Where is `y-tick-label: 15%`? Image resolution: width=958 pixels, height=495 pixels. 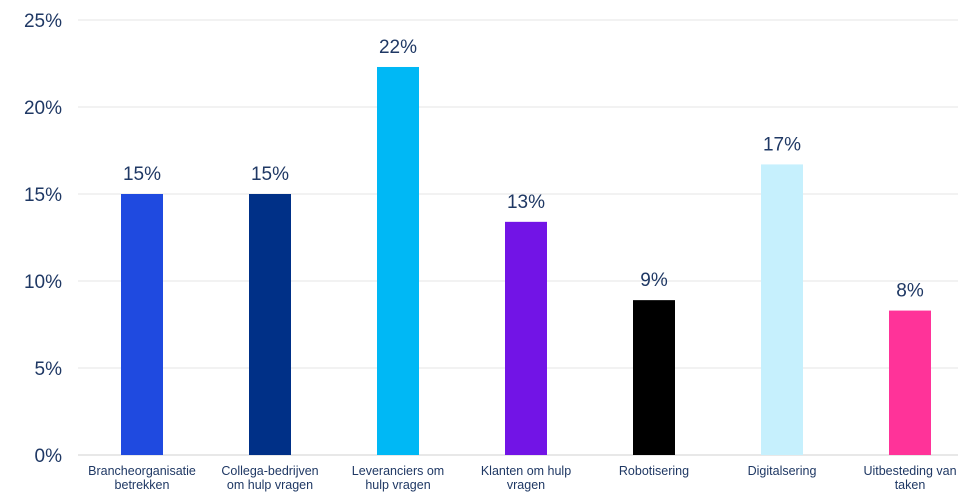
y-tick-label: 15% is located at coordinates (43, 195).